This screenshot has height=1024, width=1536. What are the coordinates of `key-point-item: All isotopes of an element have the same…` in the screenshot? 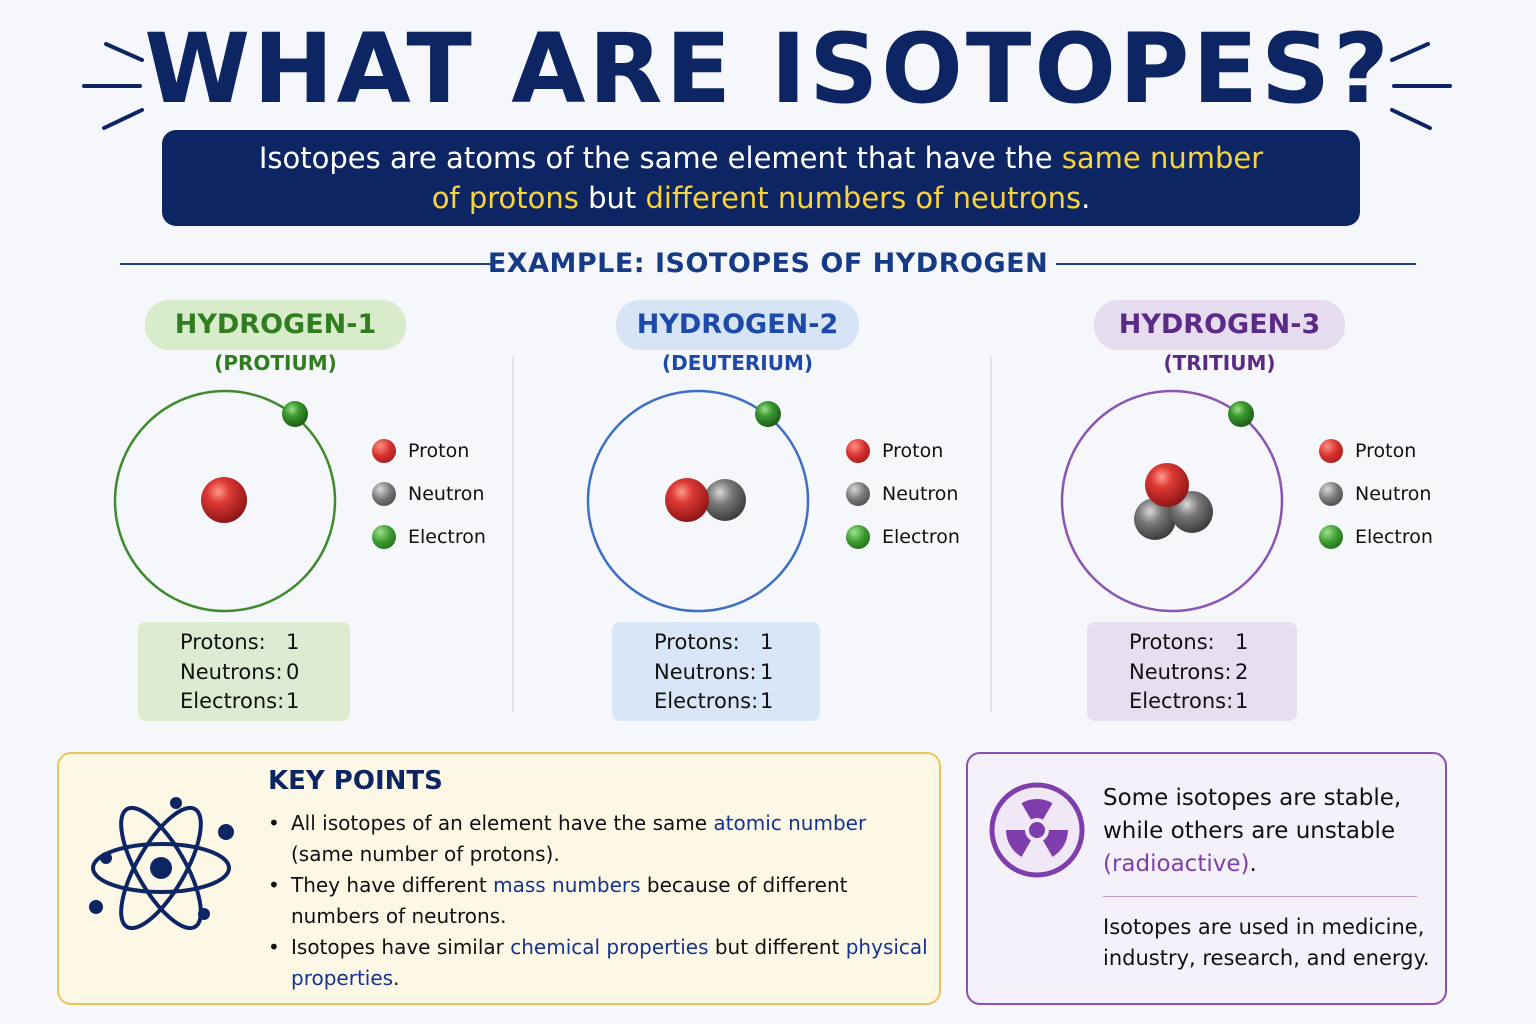 It's located at (599, 838).